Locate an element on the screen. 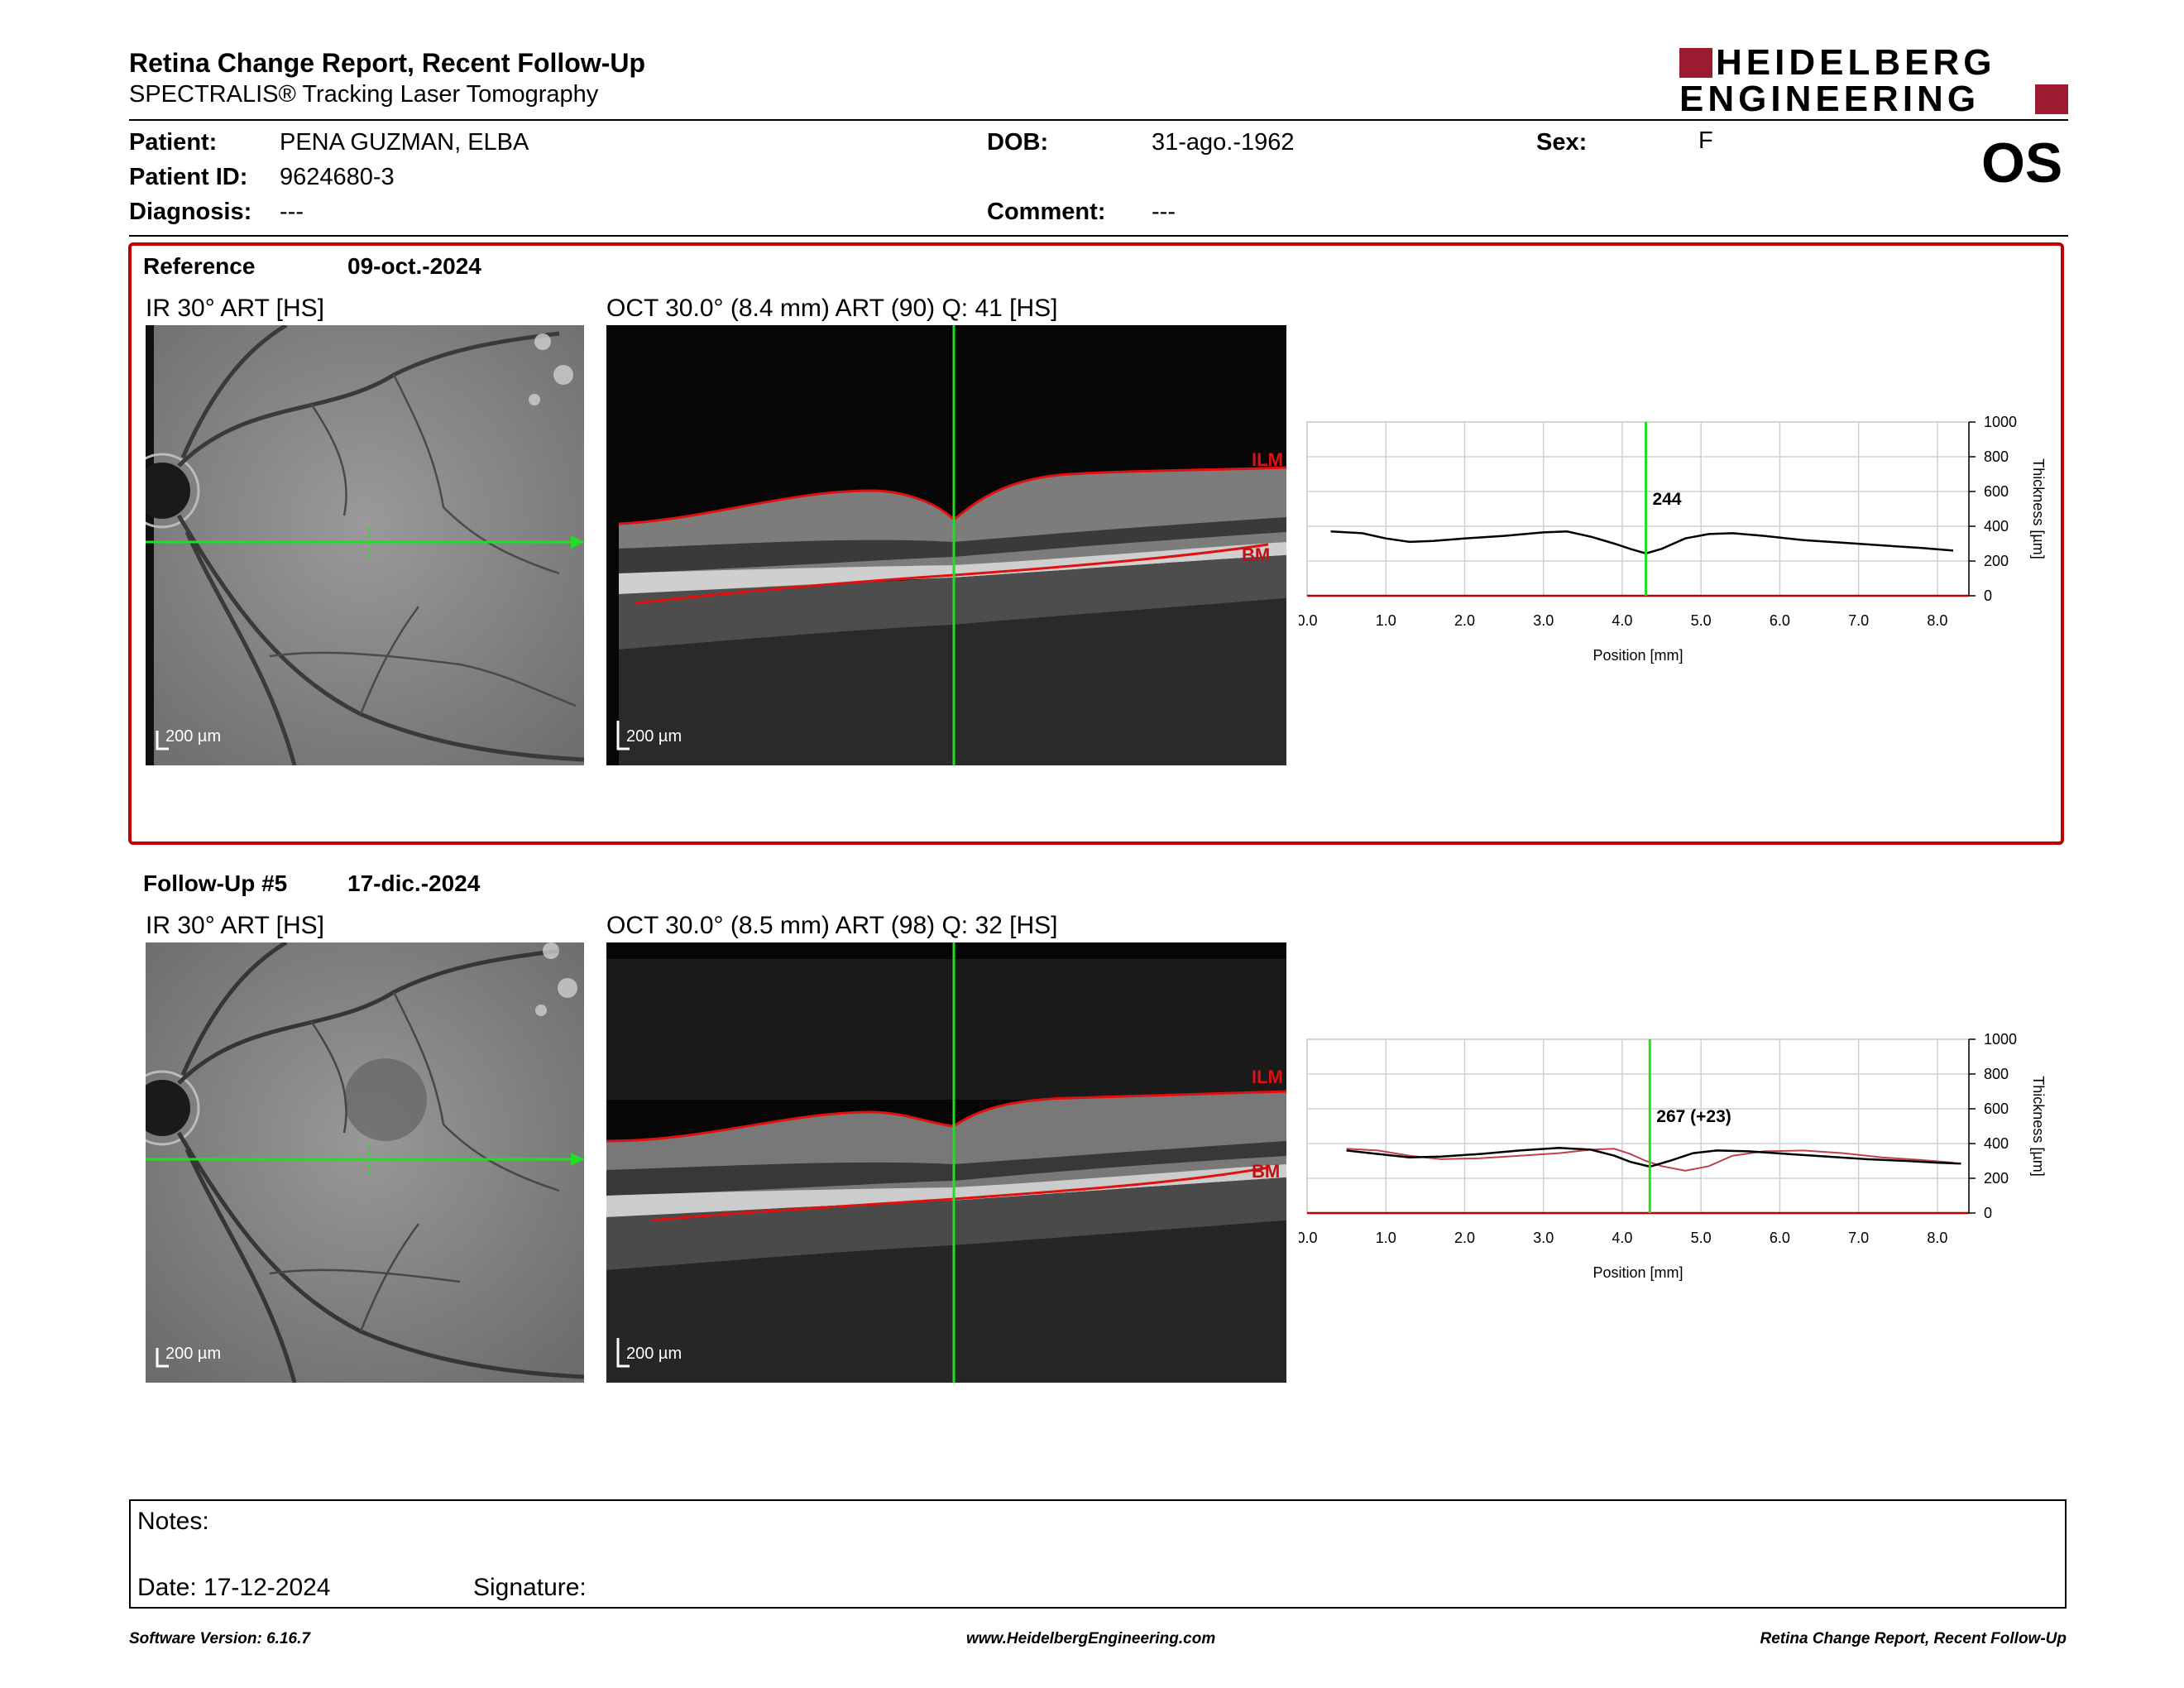 The image size is (2184, 1688). footer-report-name: Retina Change Report, Recent Follow-Up is located at coordinates (1913, 1638).